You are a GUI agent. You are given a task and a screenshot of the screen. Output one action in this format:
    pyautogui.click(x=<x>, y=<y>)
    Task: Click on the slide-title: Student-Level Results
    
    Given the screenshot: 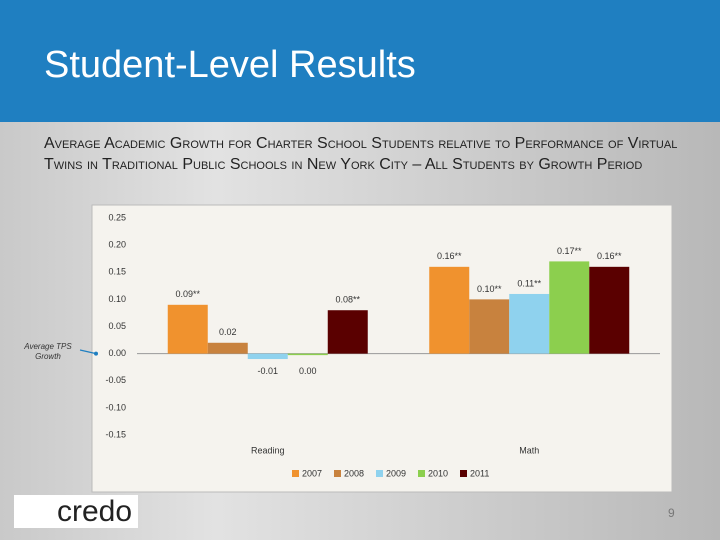 What is the action you would take?
    pyautogui.click(x=230, y=65)
    